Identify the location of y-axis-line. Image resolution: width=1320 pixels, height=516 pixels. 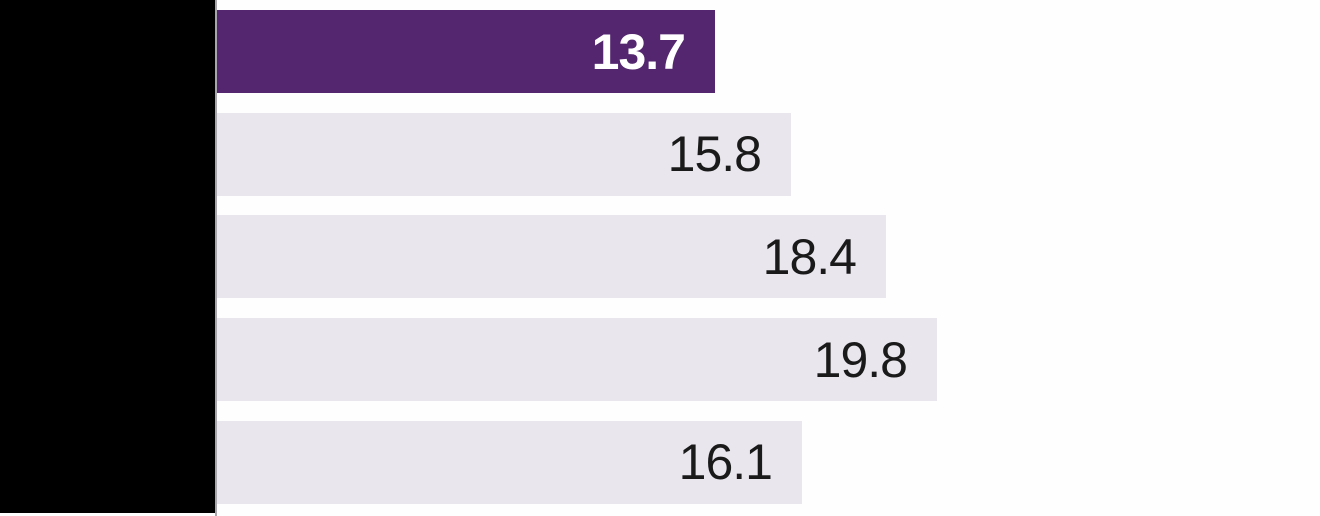
(216, 258).